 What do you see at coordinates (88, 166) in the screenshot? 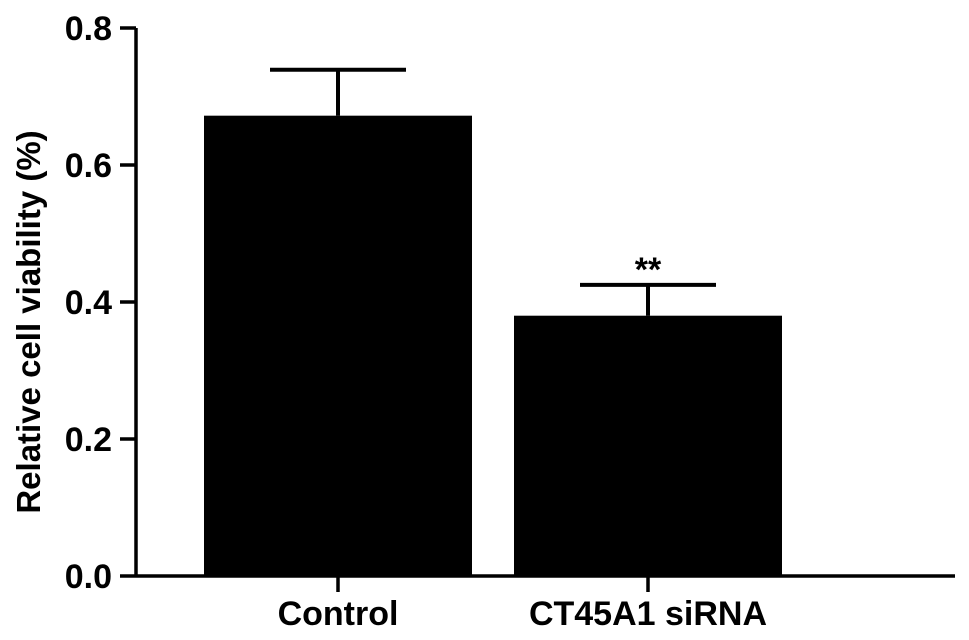
I see `y-tick-label: 0.6` at bounding box center [88, 166].